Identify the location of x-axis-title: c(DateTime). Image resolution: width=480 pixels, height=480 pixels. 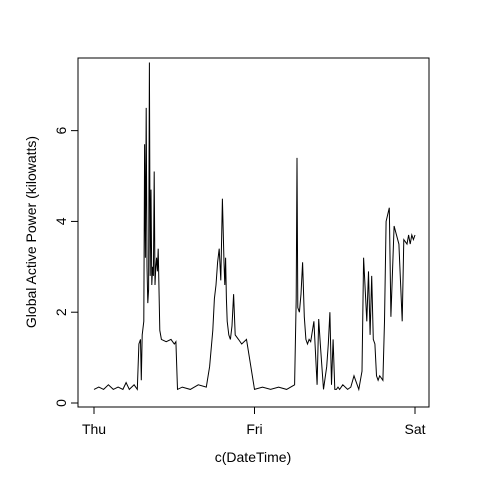
(253, 457).